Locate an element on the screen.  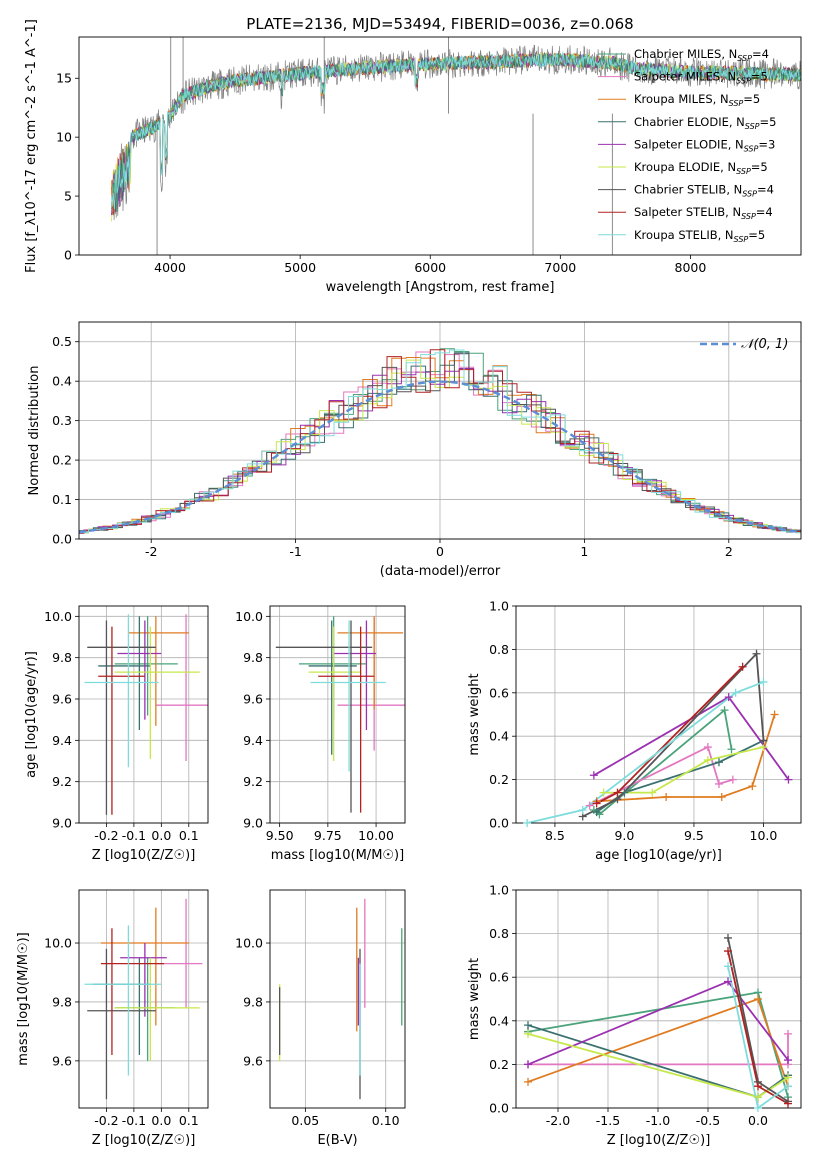
legend-label: Salpeter STELIB, NSSP=4 is located at coordinates (703, 213).